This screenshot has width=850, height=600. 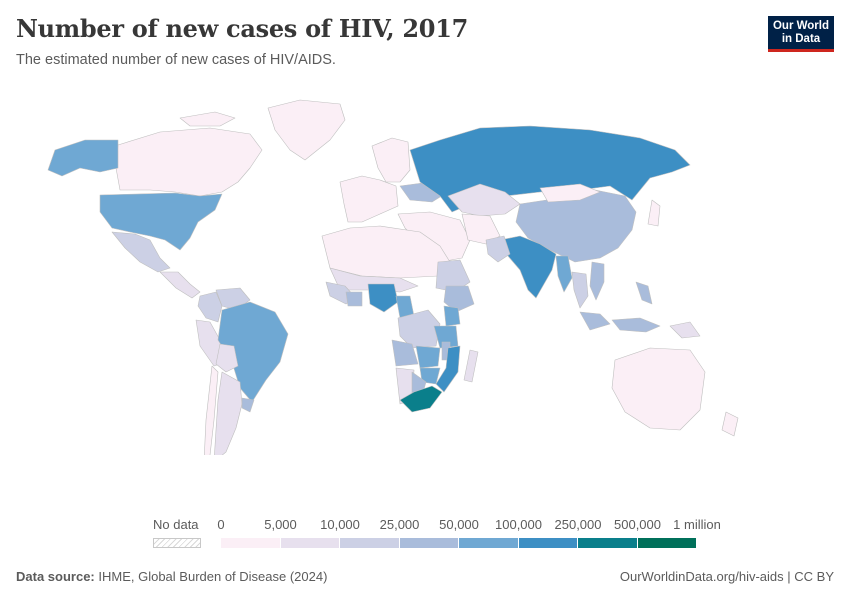 I want to click on map-region-alaska, so click(x=83, y=158).